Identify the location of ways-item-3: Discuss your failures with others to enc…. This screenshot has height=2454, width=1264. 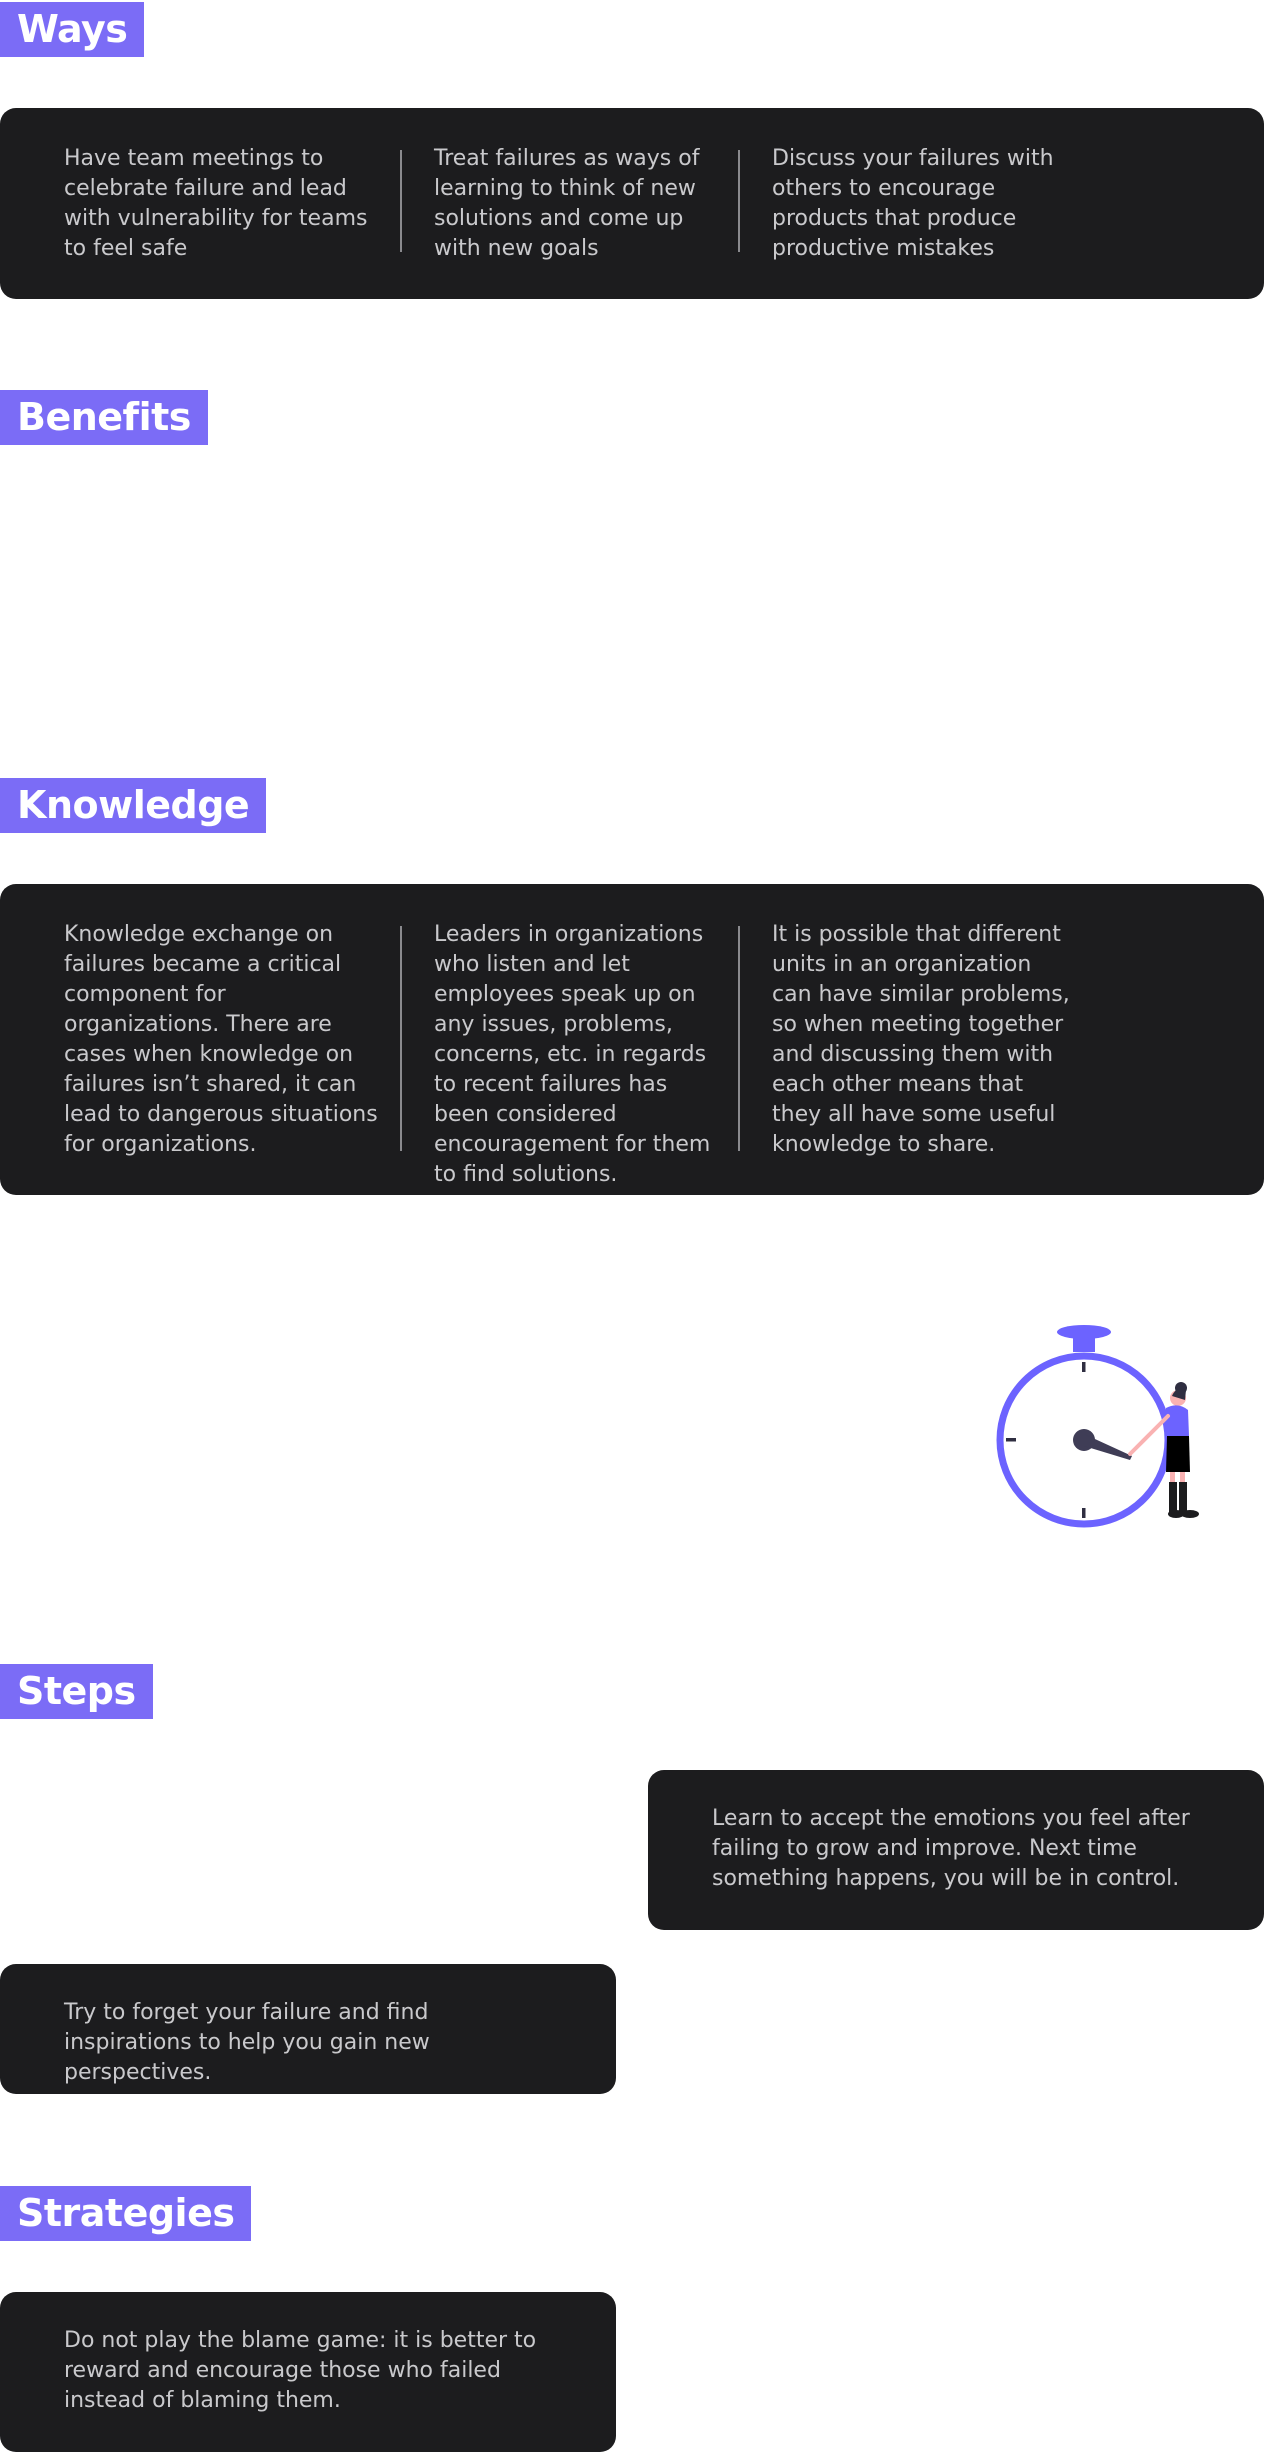
(913, 203).